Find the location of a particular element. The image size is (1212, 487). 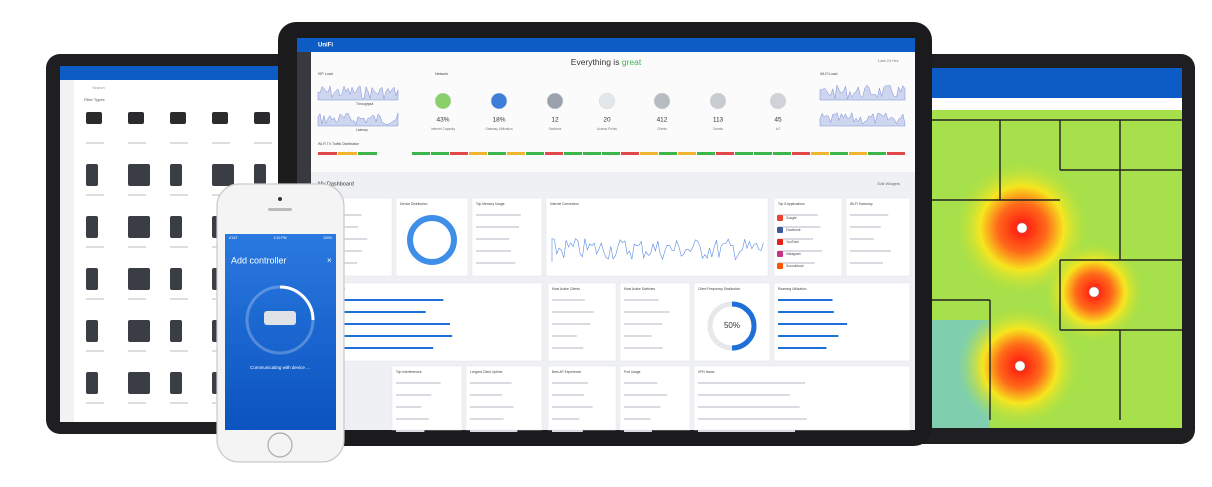

app-name: Instagram is located at coordinates (793, 254).